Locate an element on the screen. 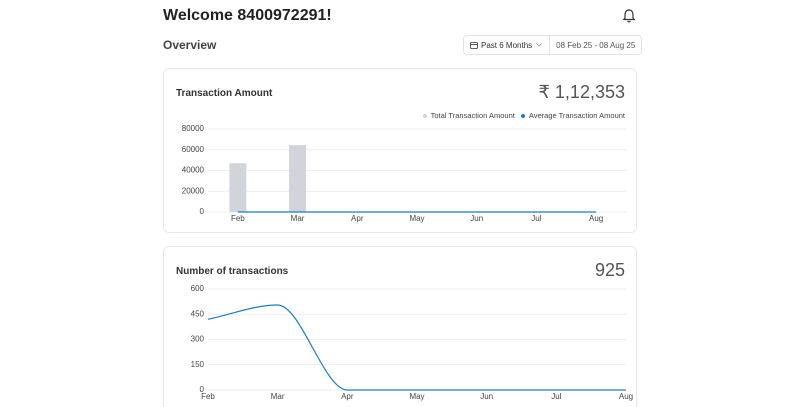 The height and width of the screenshot is (407, 800). legend-item: Total Transaction Amount is located at coordinates (468, 115).